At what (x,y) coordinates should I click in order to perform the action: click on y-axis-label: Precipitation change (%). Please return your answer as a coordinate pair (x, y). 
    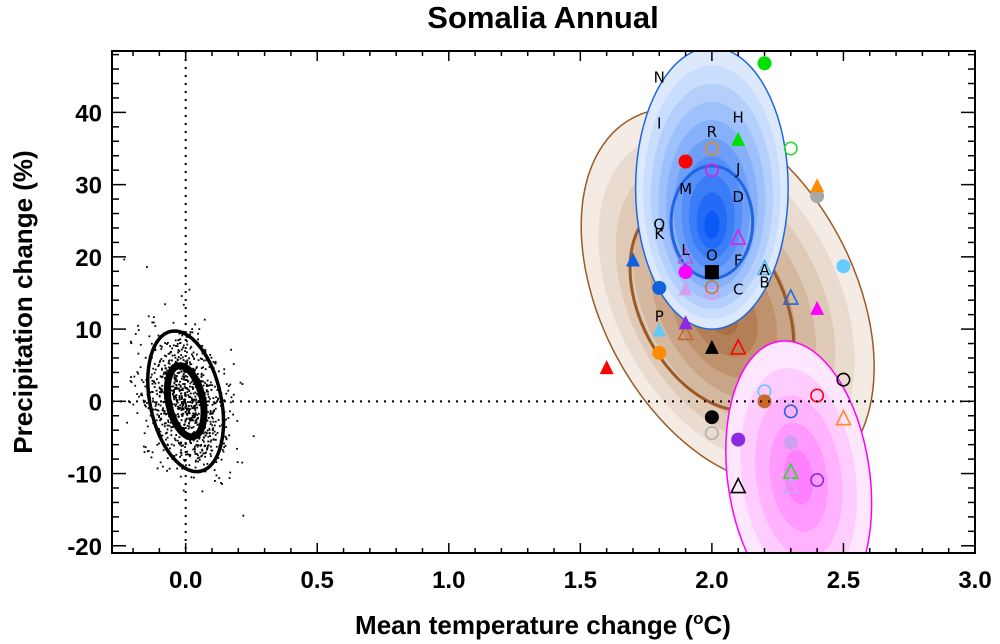
    Looking at the image, I should click on (23, 301).